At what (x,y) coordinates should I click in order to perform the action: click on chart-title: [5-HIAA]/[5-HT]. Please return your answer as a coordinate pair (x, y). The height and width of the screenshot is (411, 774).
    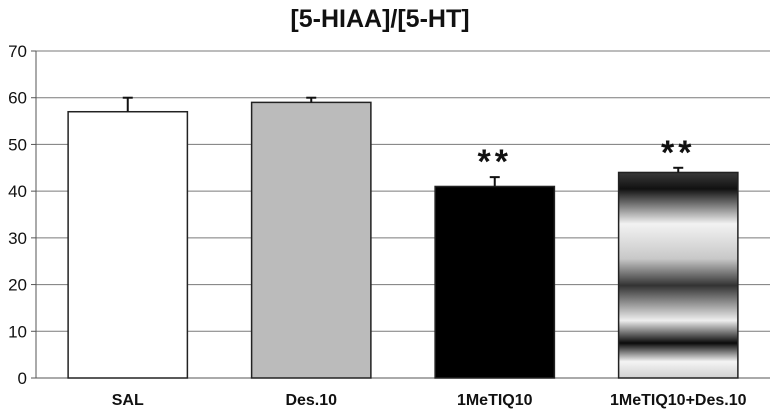
    Looking at the image, I should click on (379, 19).